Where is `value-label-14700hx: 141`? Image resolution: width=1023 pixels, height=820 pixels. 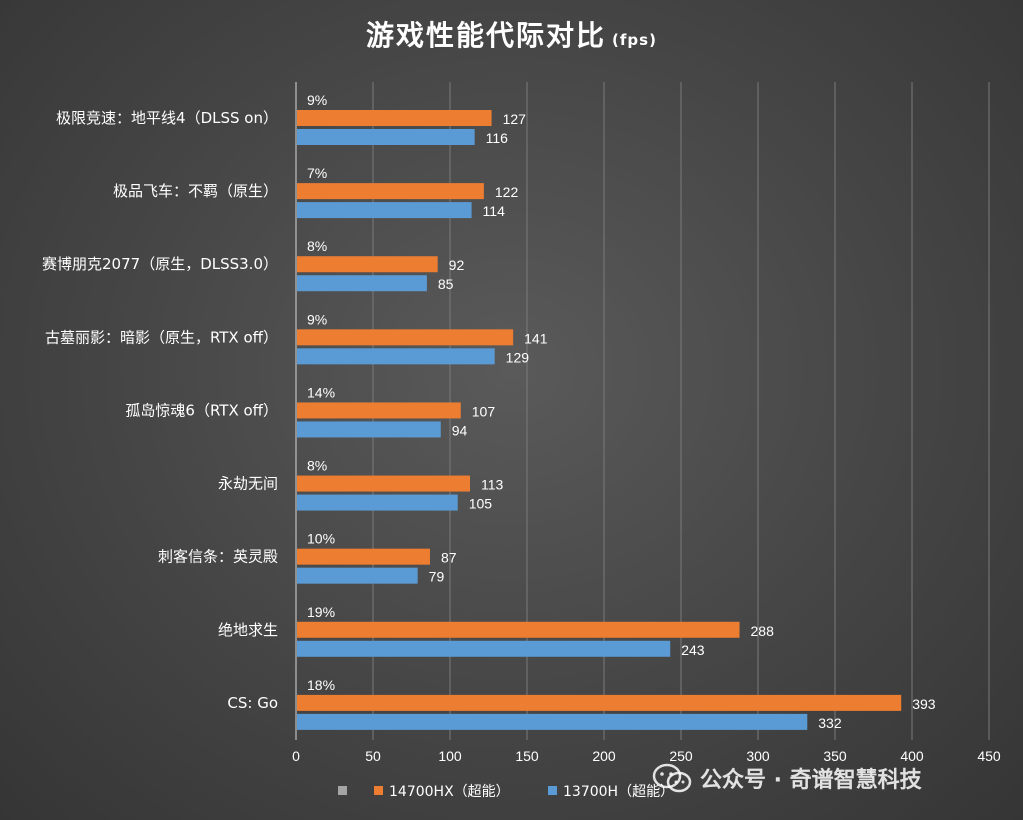
value-label-14700hx: 141 is located at coordinates (536, 338).